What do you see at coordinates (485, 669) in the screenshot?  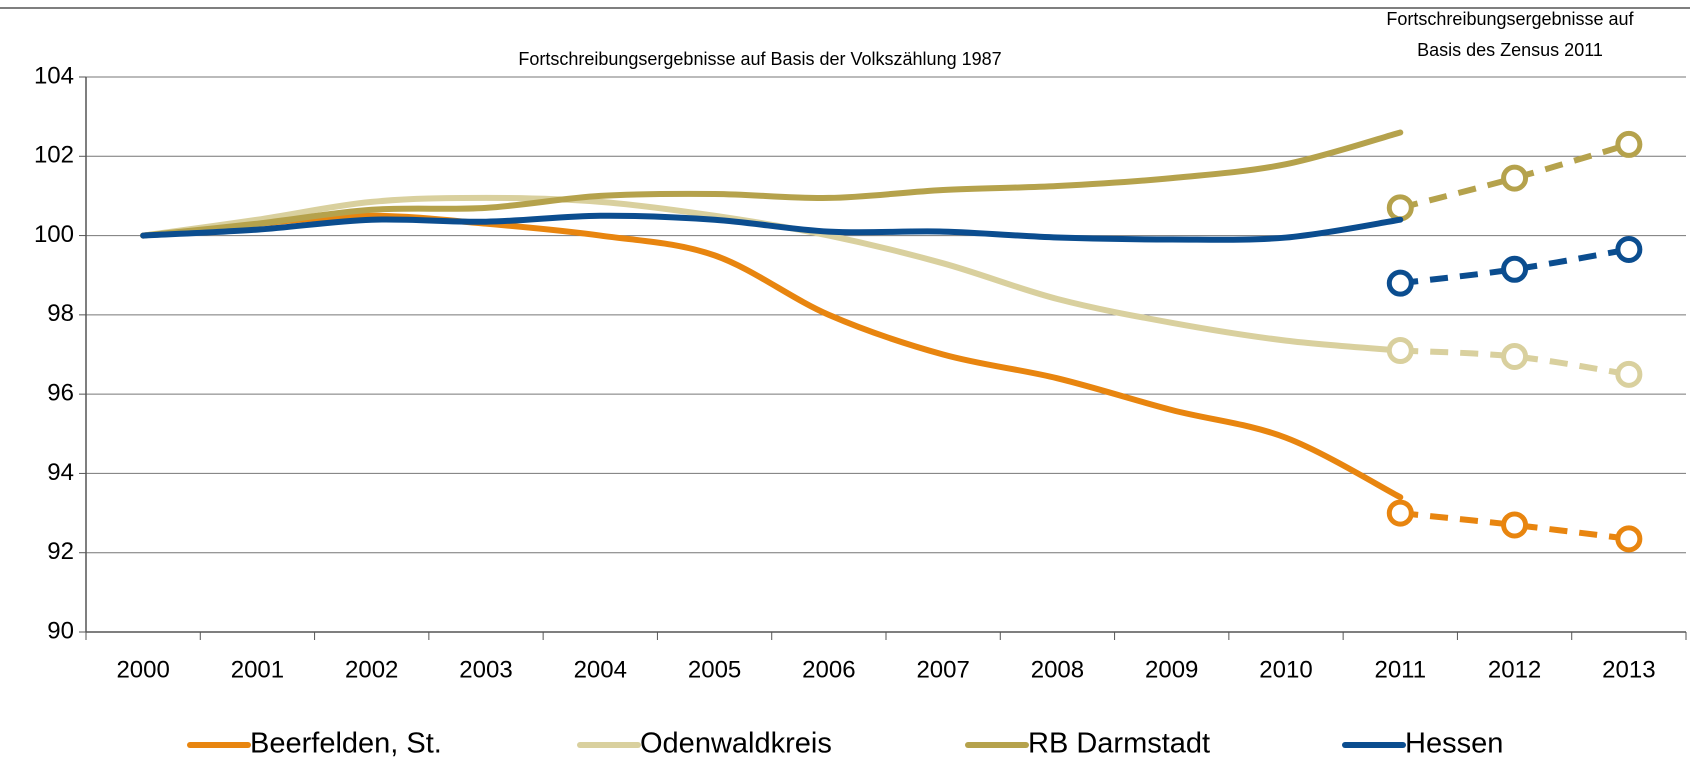 I see `x-tick-label: 2003` at bounding box center [485, 669].